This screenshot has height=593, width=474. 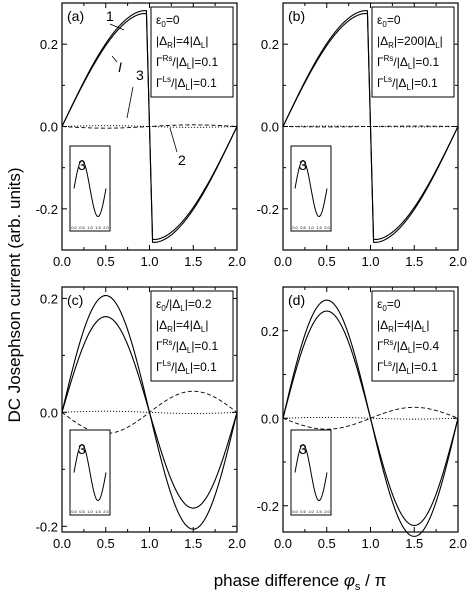 What do you see at coordinates (110, 16) in the screenshot?
I see `curve-label: 1` at bounding box center [110, 16].